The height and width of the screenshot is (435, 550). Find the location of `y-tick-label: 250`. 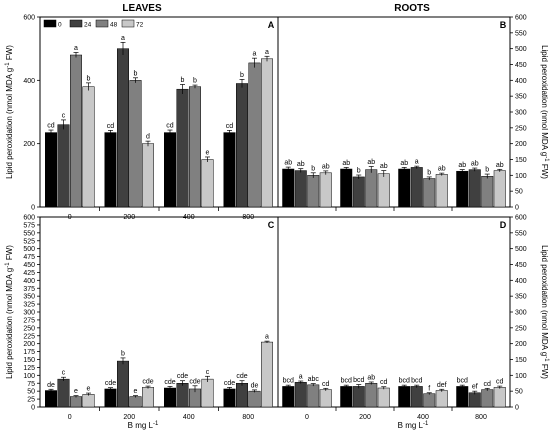

y-tick-label: 250 is located at coordinates (521, 328).